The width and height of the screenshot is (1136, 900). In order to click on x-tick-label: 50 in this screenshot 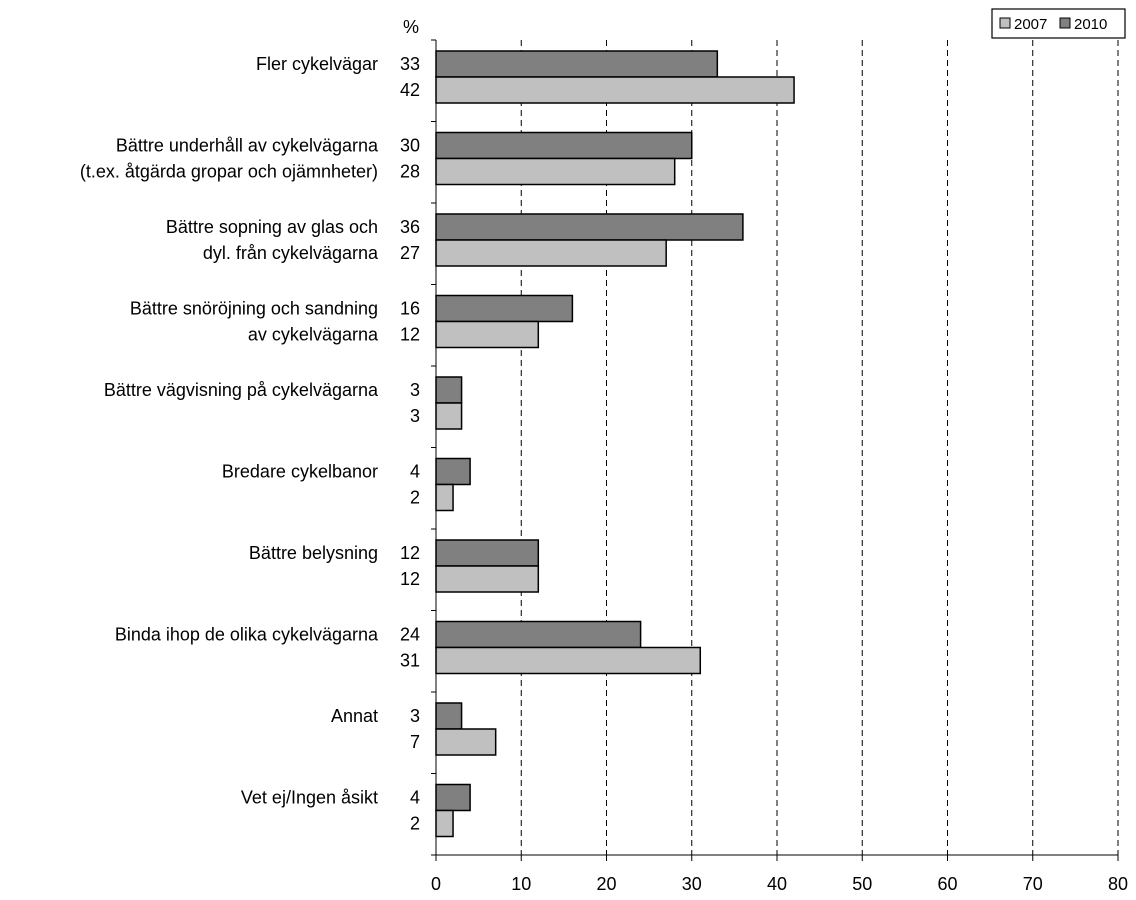, I will do `click(862, 884)`.